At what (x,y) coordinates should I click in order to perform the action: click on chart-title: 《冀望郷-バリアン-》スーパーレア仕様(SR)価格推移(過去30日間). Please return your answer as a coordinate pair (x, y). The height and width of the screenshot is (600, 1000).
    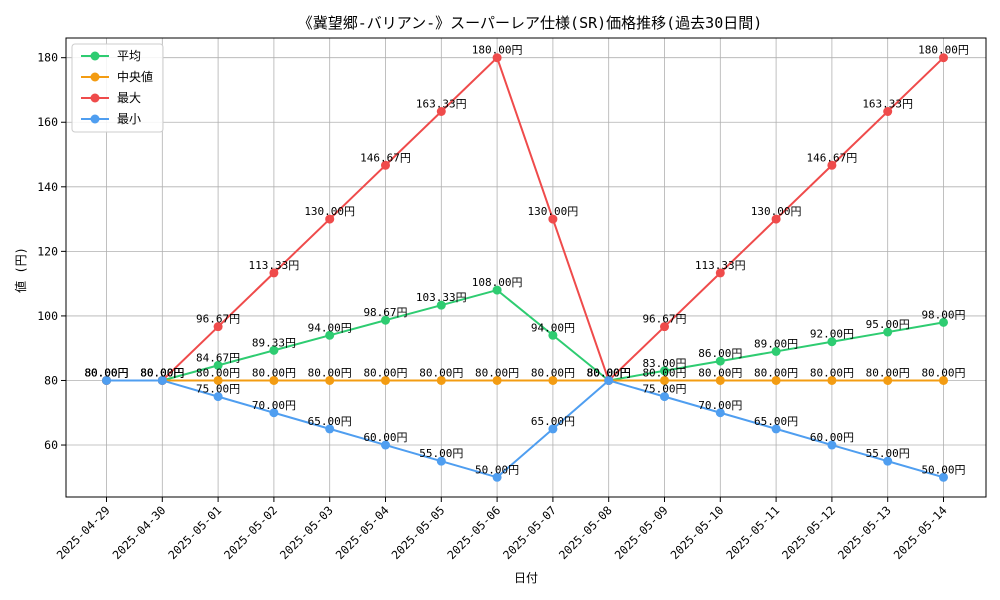
    Looking at the image, I should click on (530, 23).